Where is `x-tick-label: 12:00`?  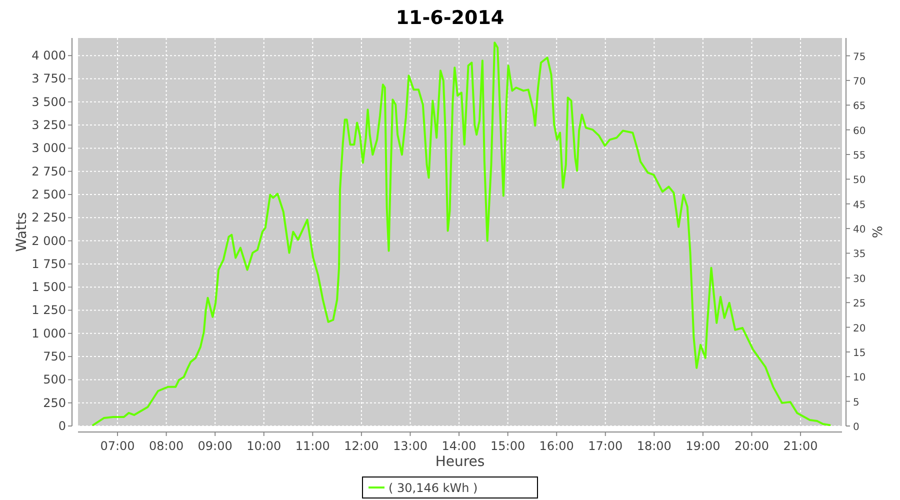
x-tick-label: 12:00 is located at coordinates (361, 446).